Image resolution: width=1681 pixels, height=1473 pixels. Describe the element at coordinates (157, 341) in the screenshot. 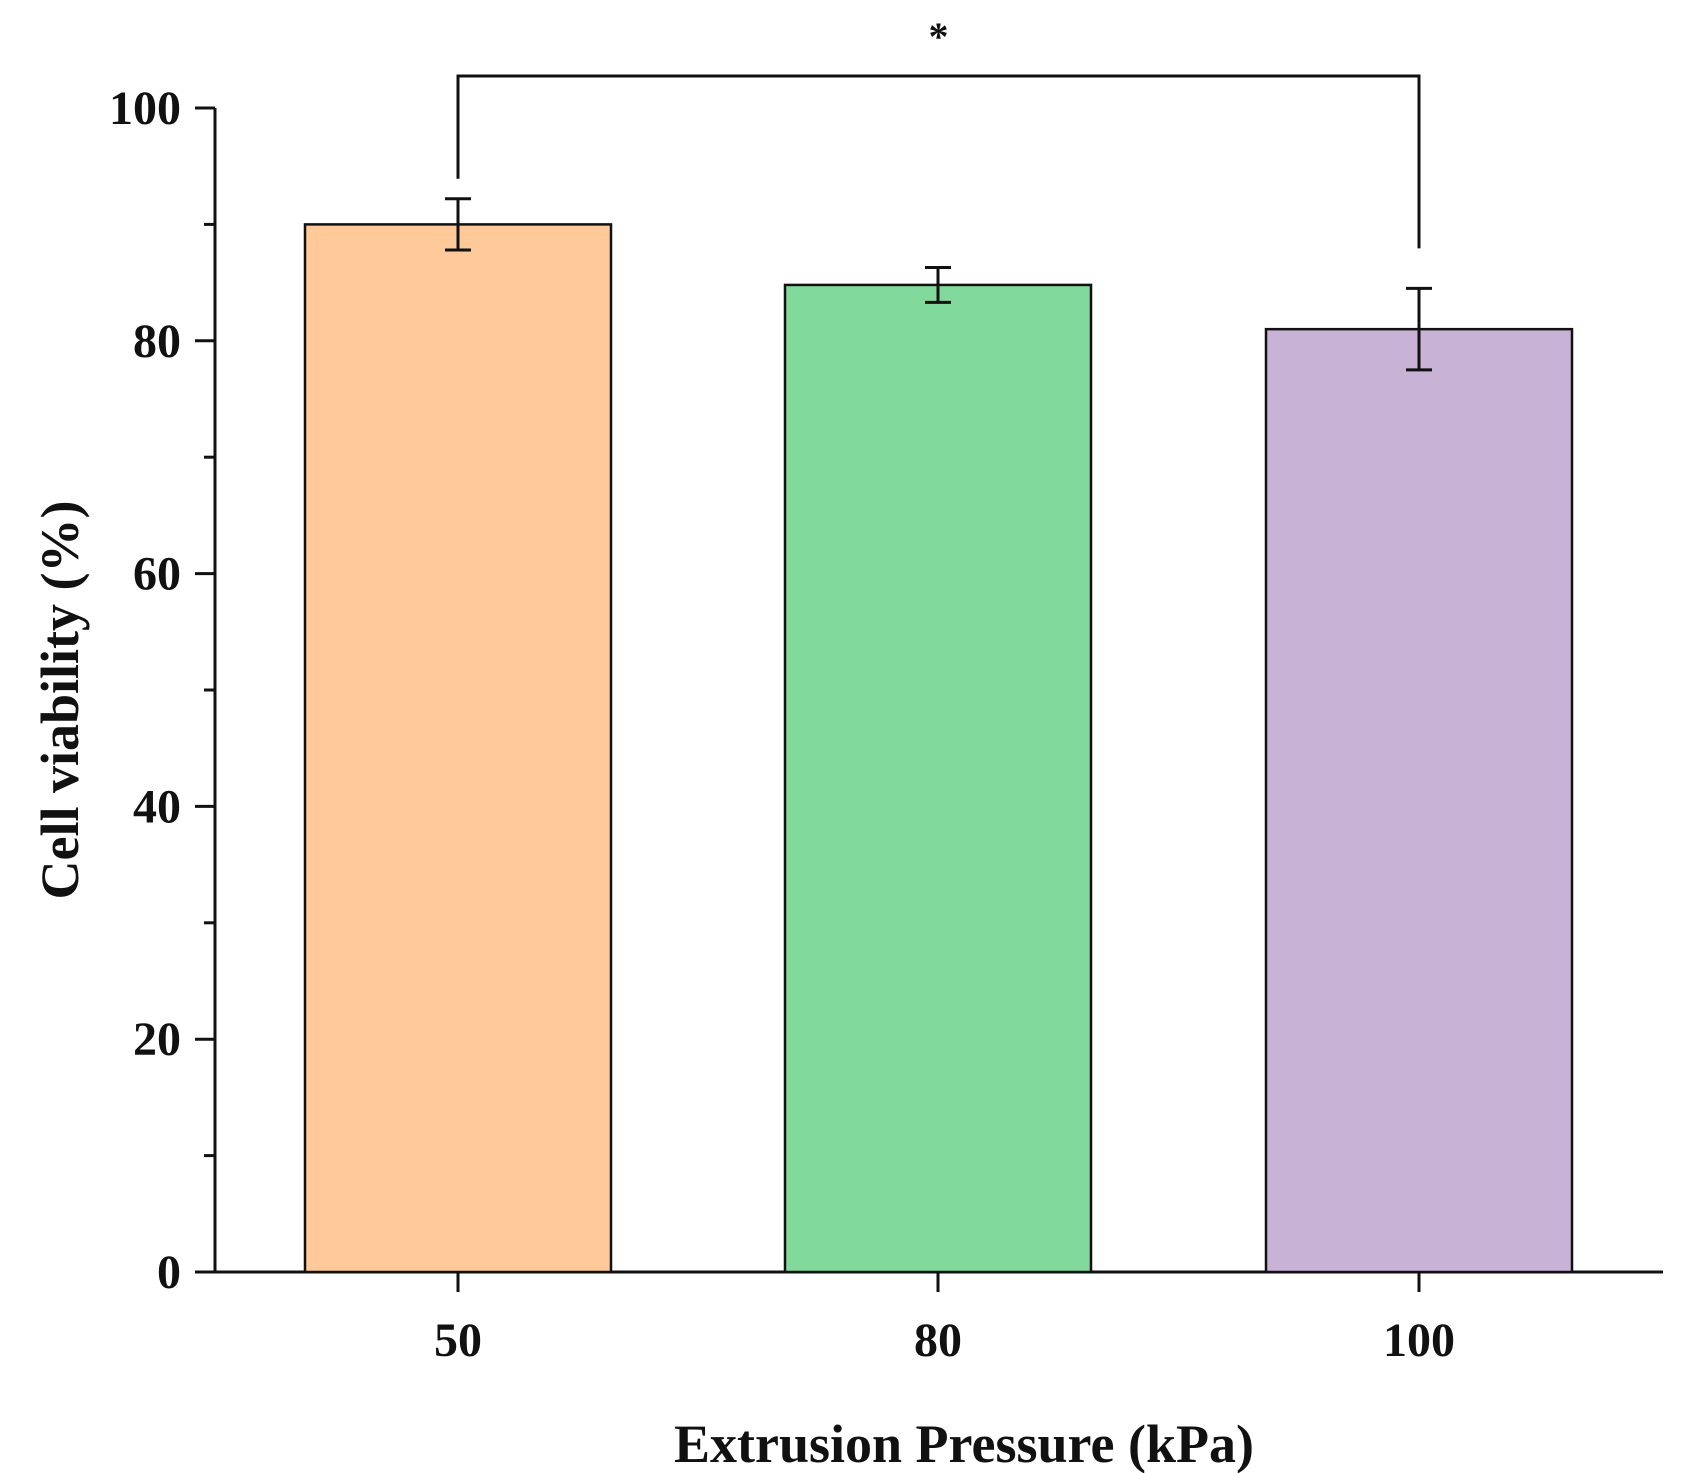

I see `y-tick-label: 80` at that location.